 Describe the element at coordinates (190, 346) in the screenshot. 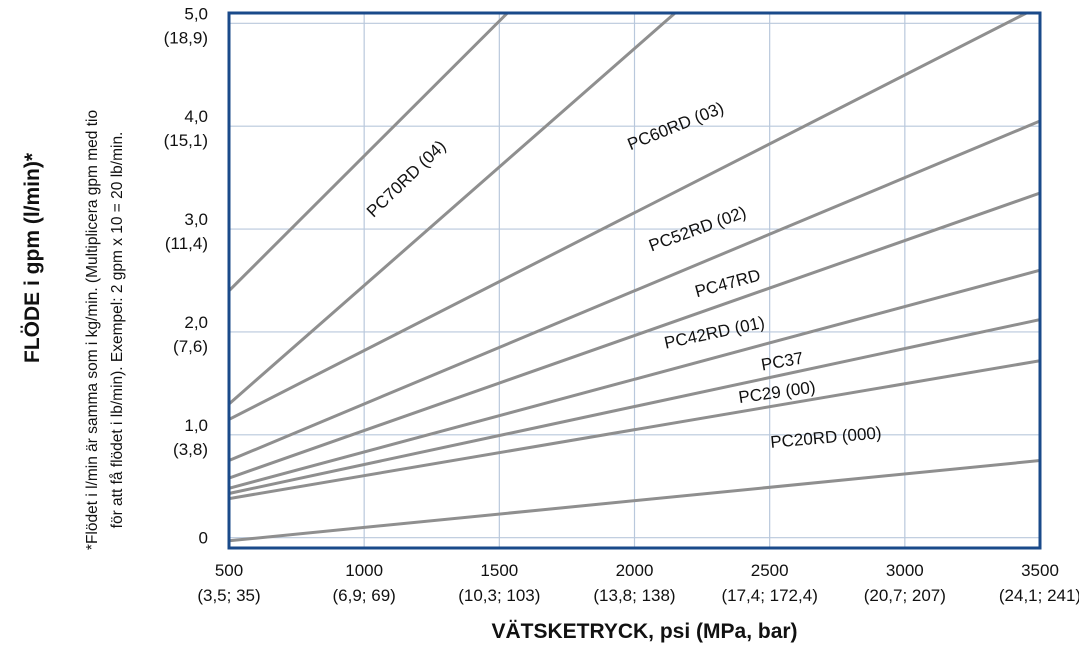

I see `y-tick-sublabel: (7,6)` at that location.